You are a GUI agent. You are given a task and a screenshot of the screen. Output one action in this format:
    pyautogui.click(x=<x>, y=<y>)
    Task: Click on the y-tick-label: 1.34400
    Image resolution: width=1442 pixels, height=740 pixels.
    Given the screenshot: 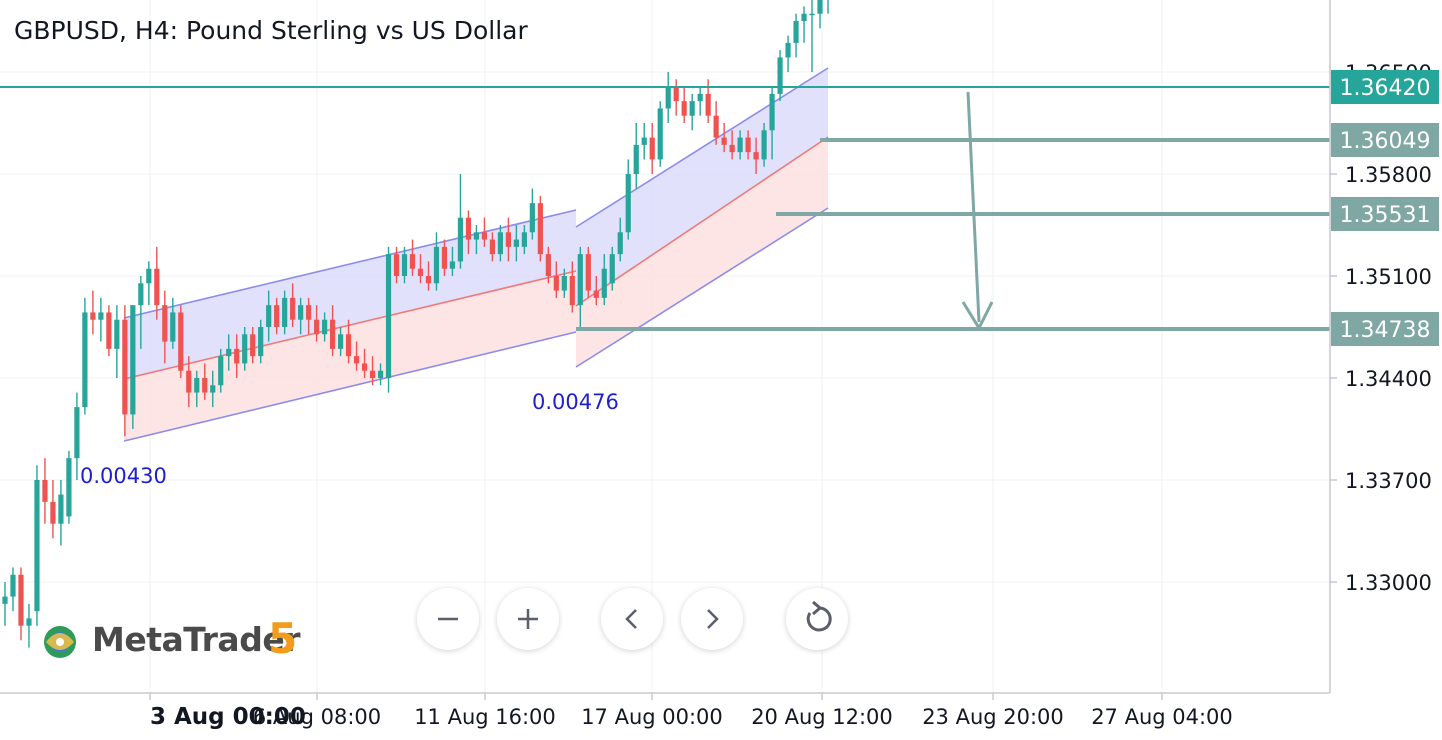 What is the action you would take?
    pyautogui.click(x=1388, y=379)
    